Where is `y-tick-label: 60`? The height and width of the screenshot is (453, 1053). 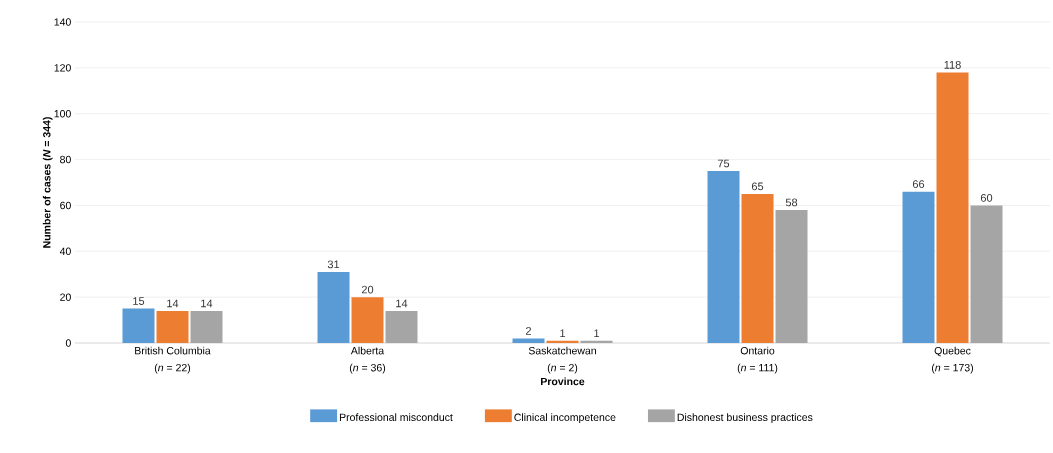 y-tick-label: 60 is located at coordinates (65, 205).